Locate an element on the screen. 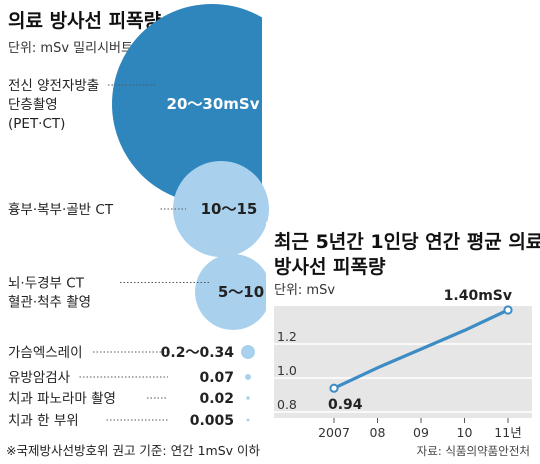 The width and height of the screenshot is (540, 464). x-tick-label-4: 10 is located at coordinates (465, 432).